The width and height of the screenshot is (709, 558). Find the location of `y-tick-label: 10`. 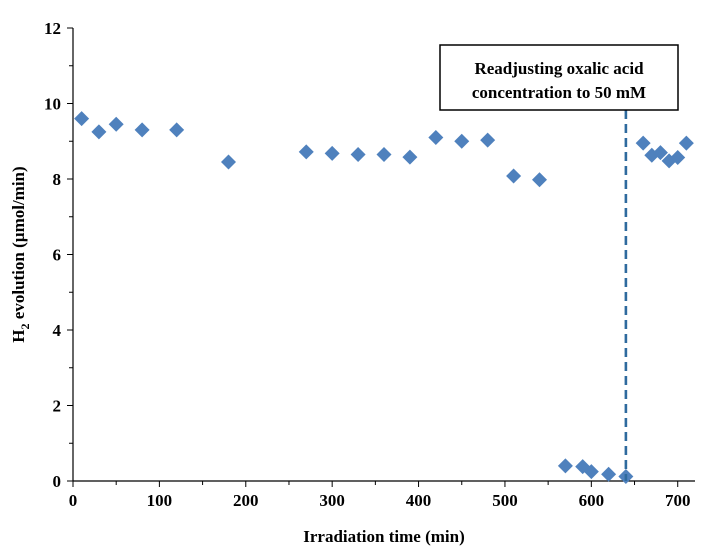

y-tick-label: 10 is located at coordinates (52, 104).